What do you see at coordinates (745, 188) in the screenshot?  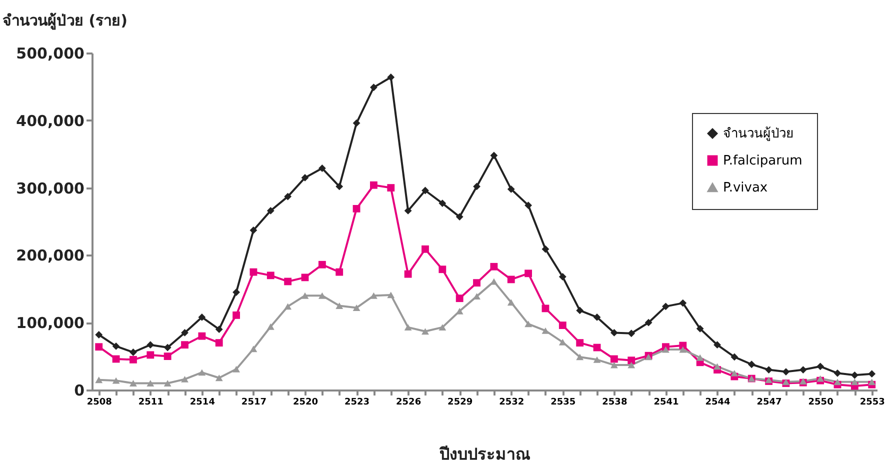 I see `legend-label: P.vivax` at bounding box center [745, 188].